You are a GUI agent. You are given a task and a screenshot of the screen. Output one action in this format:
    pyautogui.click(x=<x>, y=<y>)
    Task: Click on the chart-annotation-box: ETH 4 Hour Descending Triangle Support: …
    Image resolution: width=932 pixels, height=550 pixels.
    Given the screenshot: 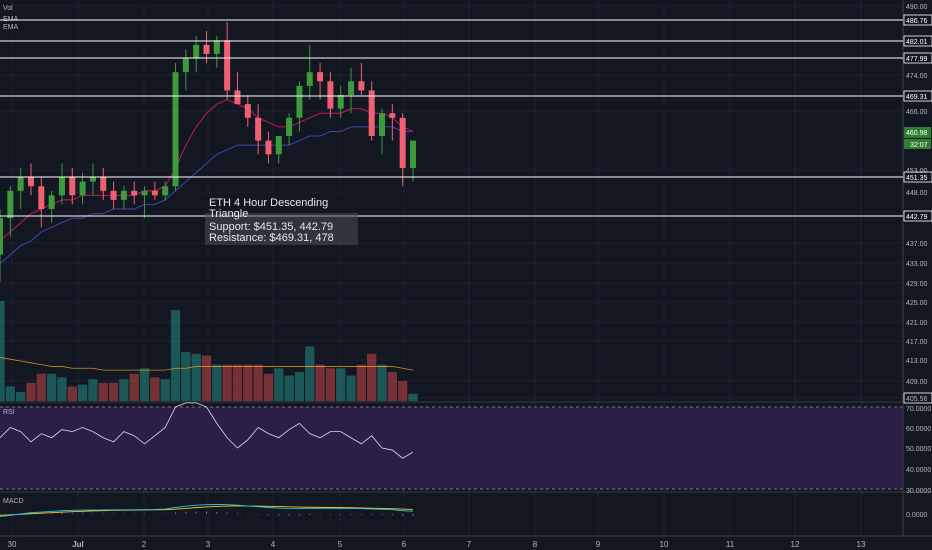 What is the action you would take?
    pyautogui.click(x=281, y=219)
    